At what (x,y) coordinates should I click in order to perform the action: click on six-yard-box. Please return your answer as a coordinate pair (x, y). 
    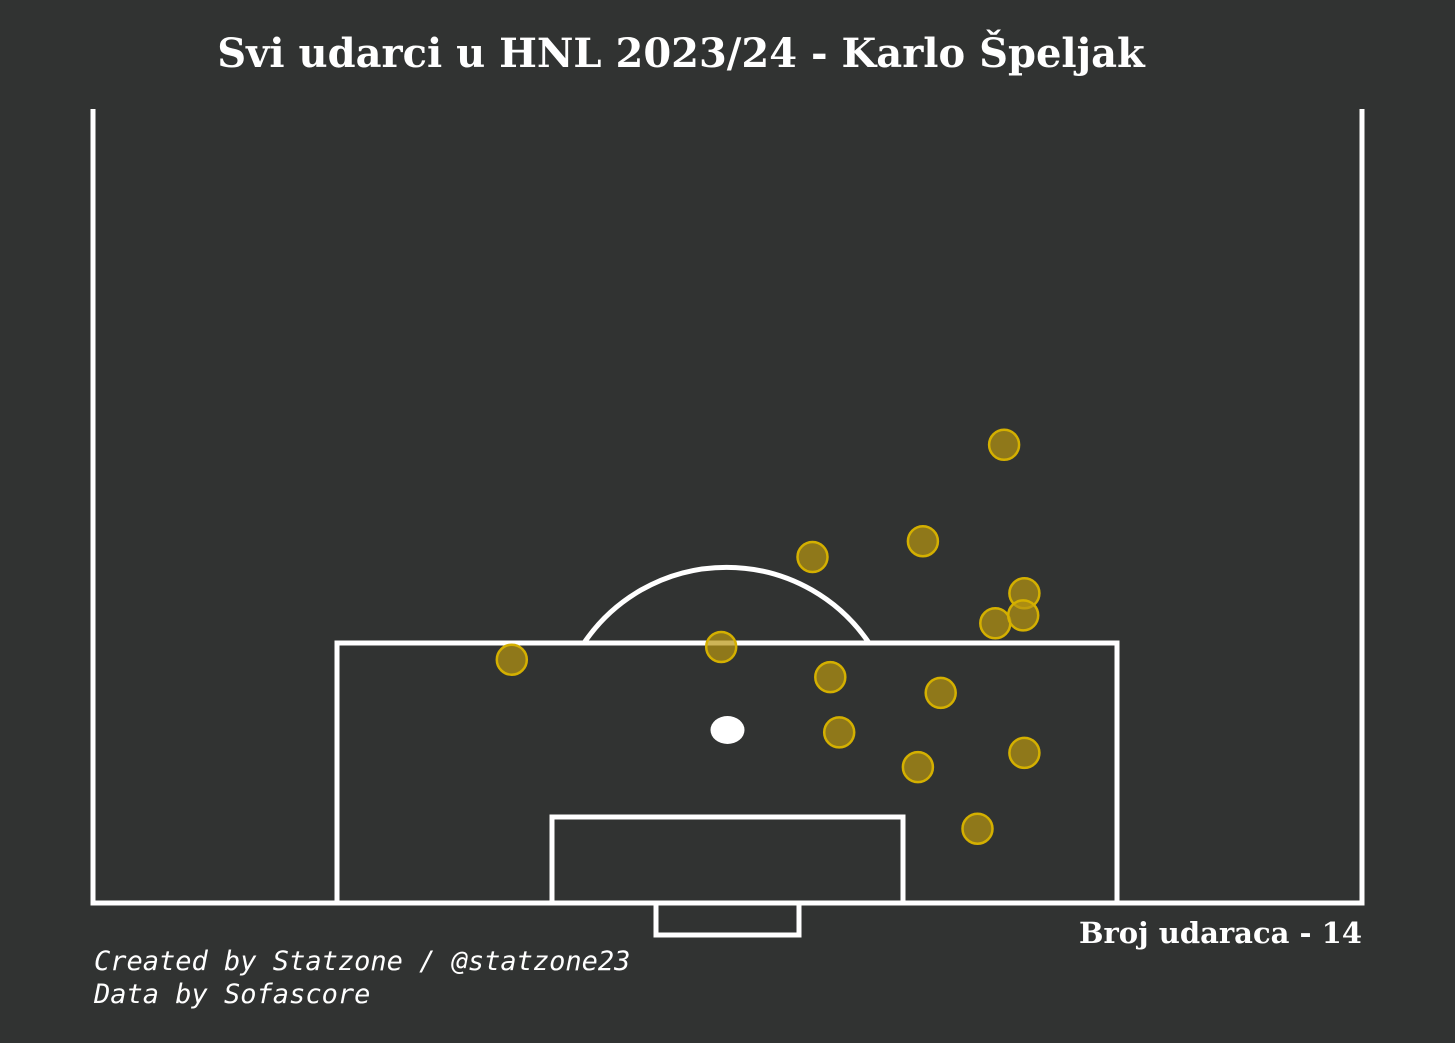
    Looking at the image, I should click on (727, 860).